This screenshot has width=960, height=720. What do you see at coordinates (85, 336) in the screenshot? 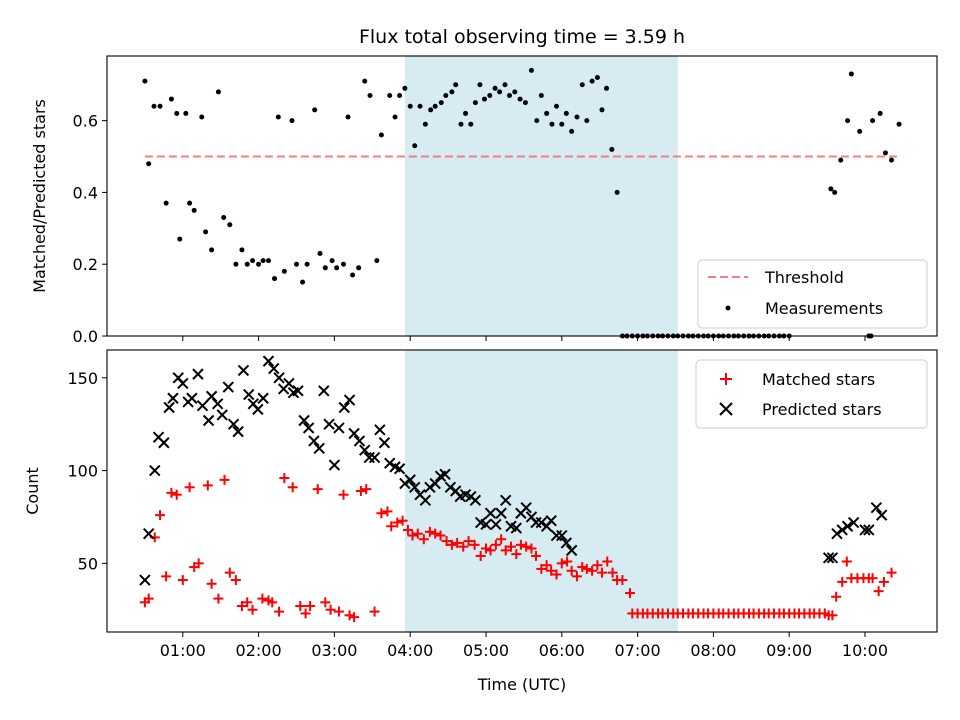
I see `y-tick-label: 0.0` at bounding box center [85, 336].